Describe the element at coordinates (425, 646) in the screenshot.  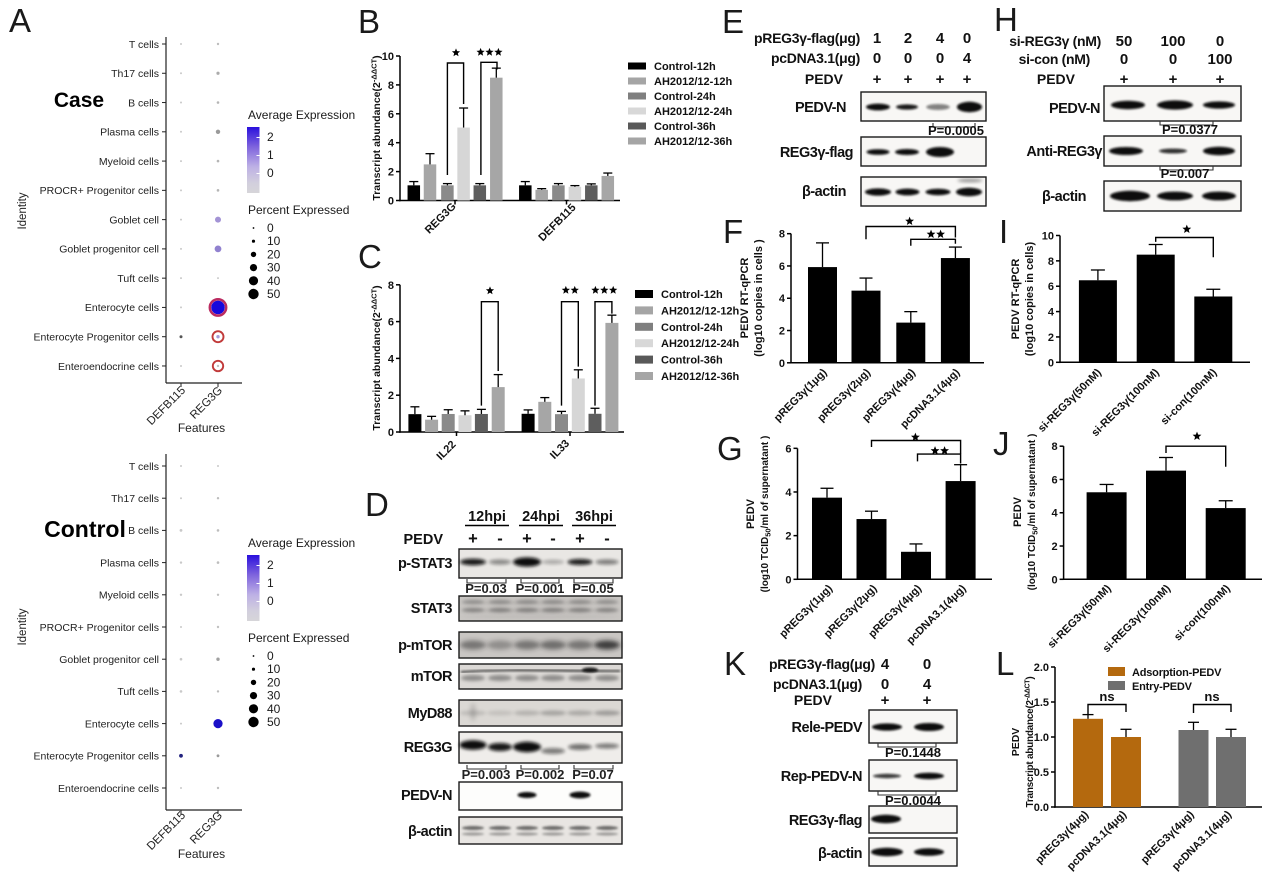
I see `svg-text: p-mTOR` at that location.